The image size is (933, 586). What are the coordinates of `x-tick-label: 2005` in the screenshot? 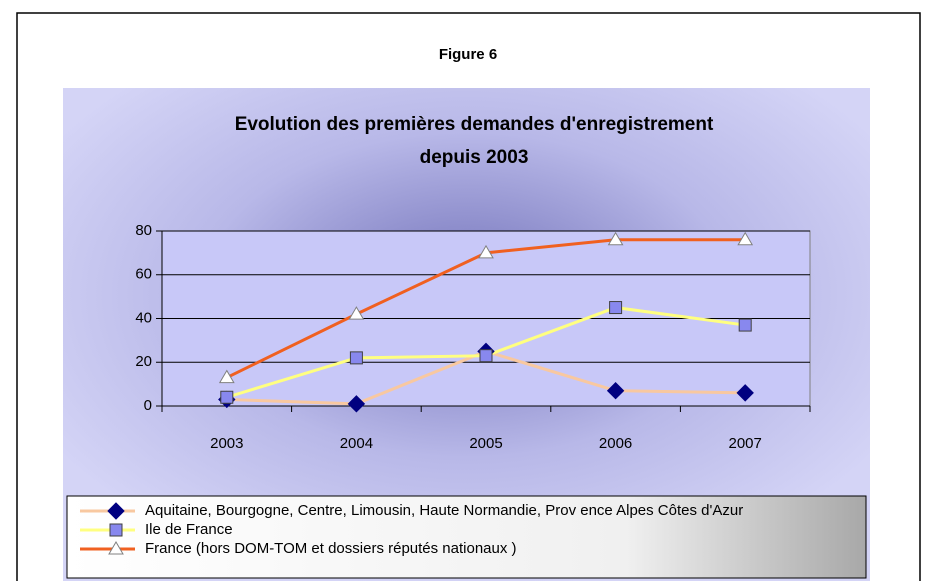 It's located at (485, 443).